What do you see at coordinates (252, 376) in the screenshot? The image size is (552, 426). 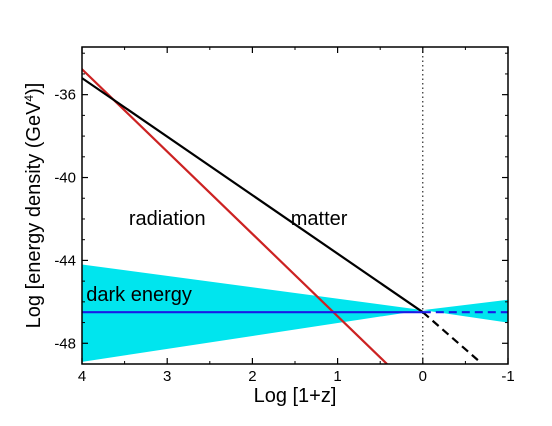 I see `x-tick-label: 2` at bounding box center [252, 376].